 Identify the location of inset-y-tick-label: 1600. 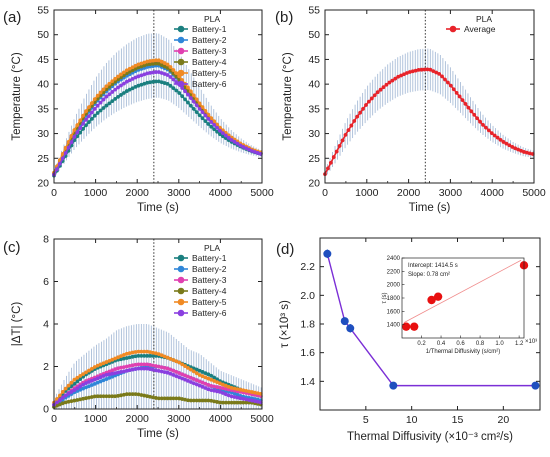
(394, 312).